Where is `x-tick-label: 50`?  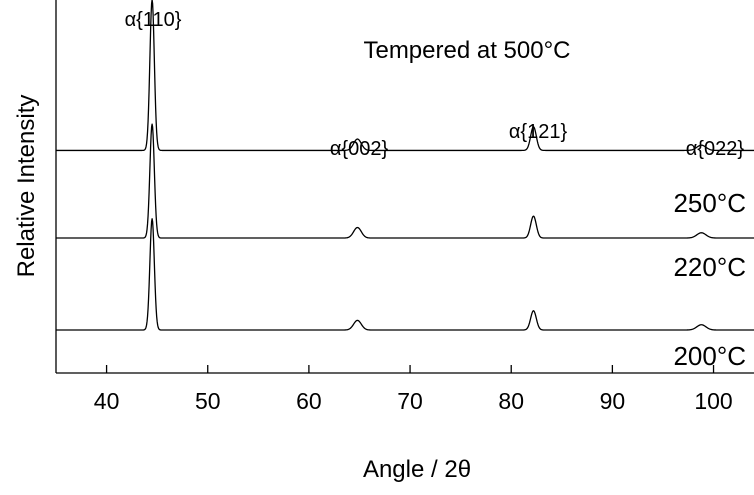 x-tick-label: 50 is located at coordinates (208, 401).